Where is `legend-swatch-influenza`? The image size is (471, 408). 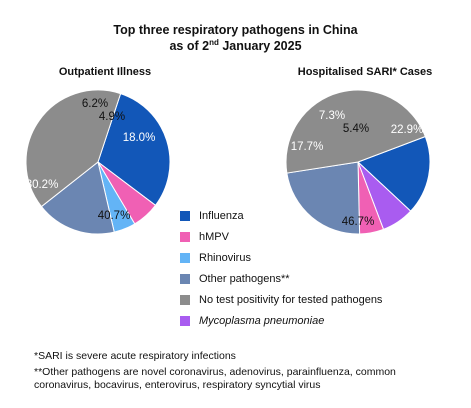
legend-swatch-influenza is located at coordinates (185, 216).